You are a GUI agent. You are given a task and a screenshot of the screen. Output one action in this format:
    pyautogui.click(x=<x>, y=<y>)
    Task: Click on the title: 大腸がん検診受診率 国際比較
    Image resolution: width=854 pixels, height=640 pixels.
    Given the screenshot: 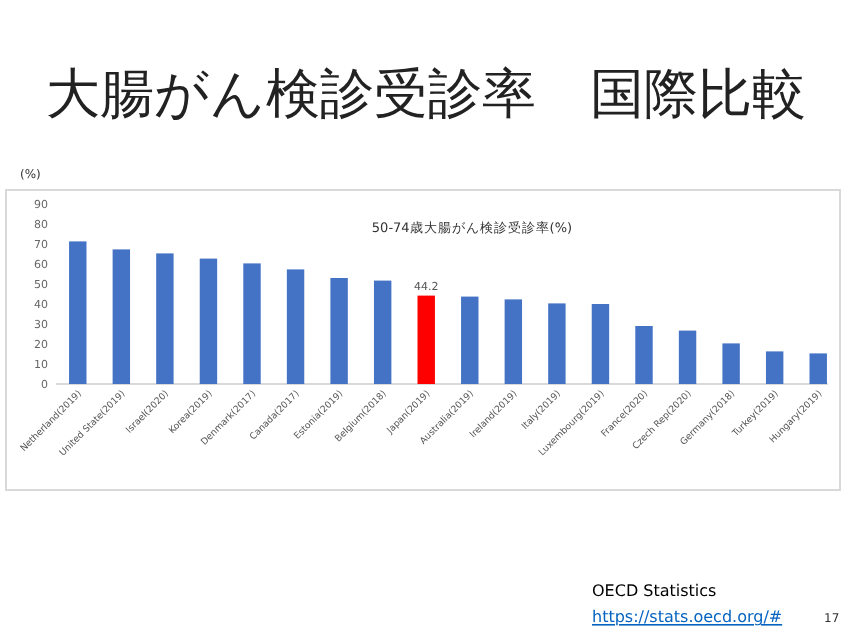 What is the action you would take?
    pyautogui.click(x=426, y=95)
    